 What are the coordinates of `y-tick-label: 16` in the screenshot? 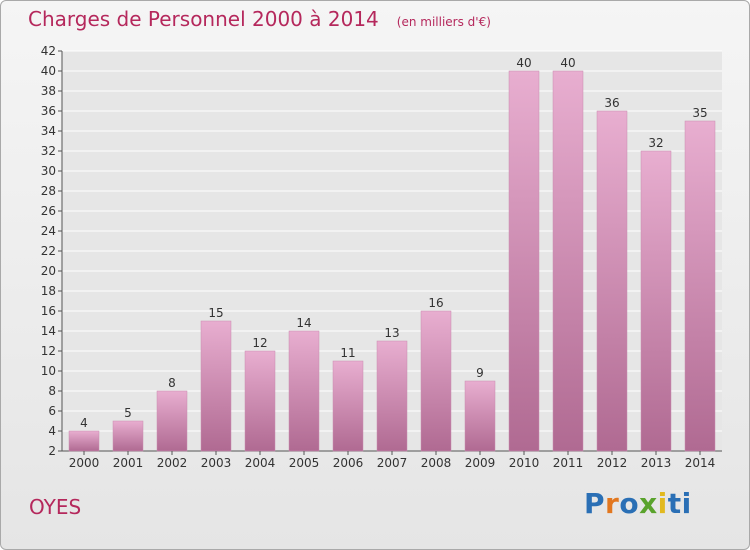 It's located at (48, 311).